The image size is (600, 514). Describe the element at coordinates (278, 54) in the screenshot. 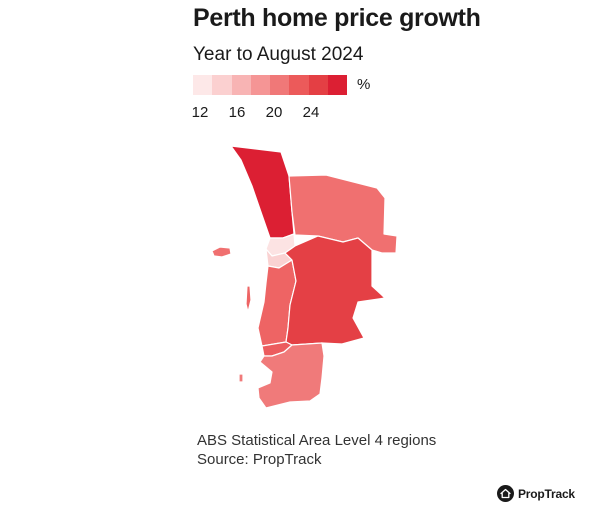

I see `chart-subtitle: Year to August 2024` at that location.